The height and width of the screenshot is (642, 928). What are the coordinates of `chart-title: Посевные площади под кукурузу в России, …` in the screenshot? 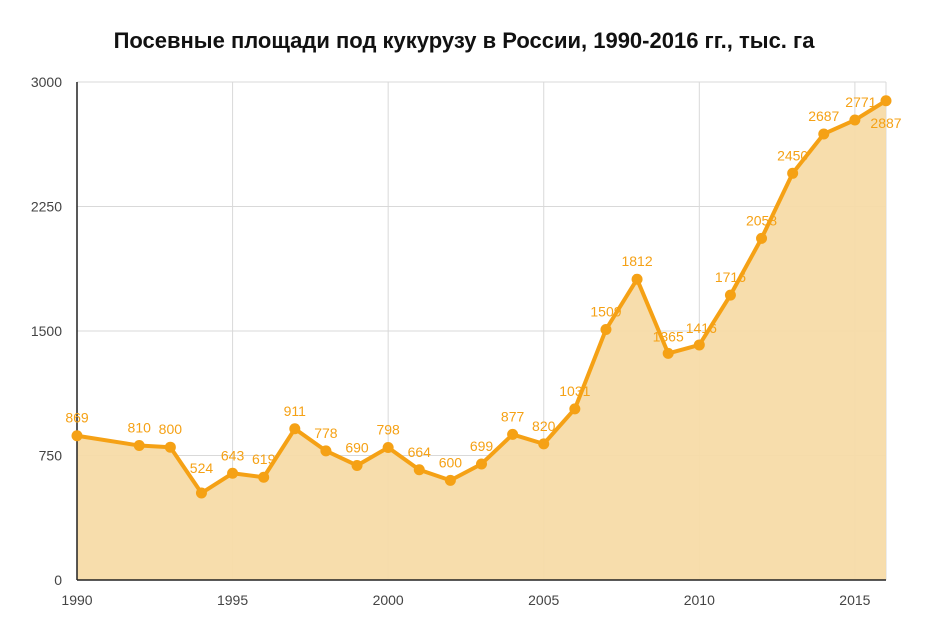 It's located at (464, 40).